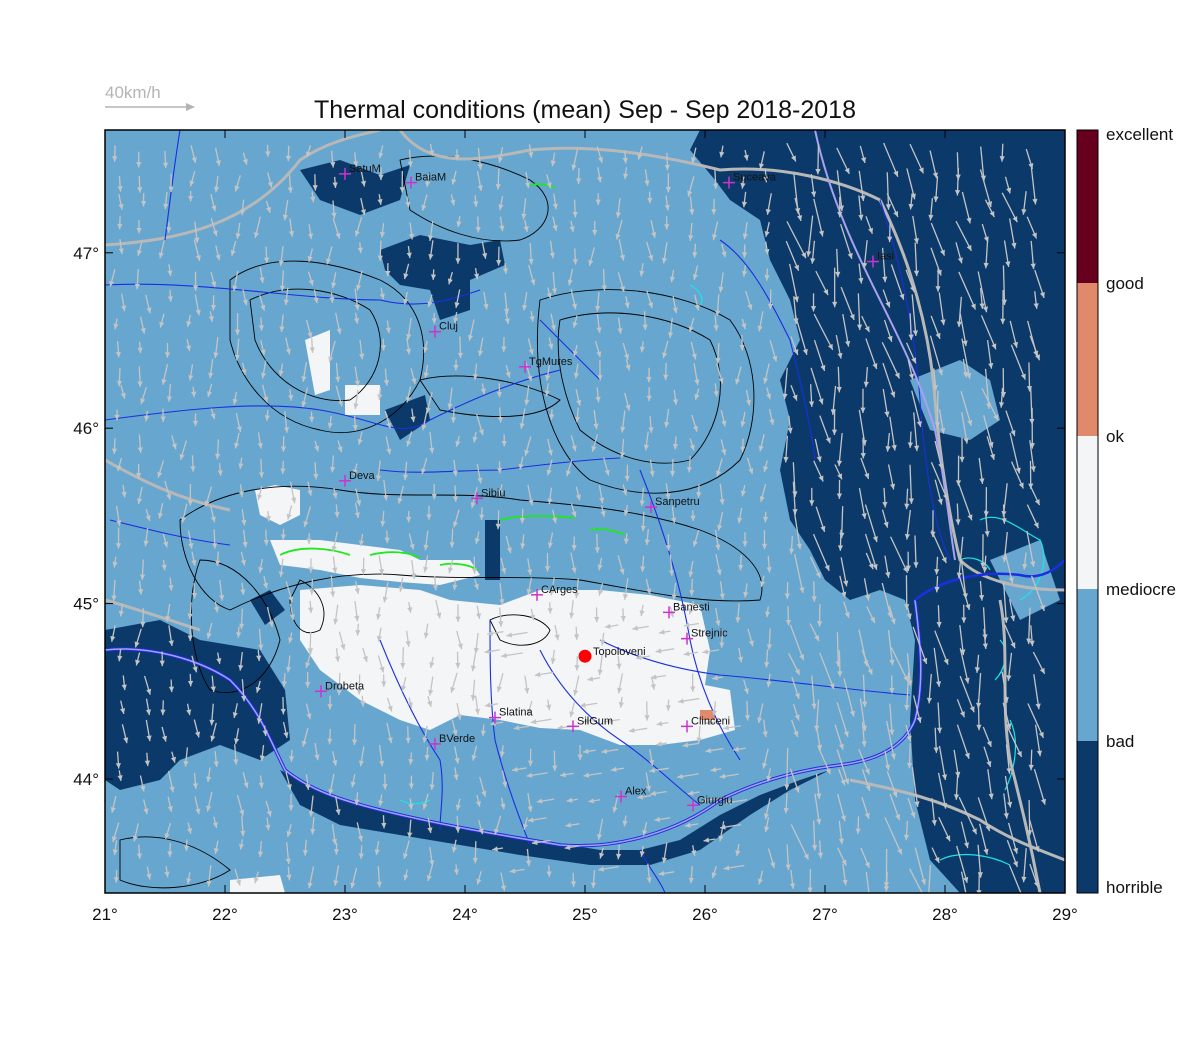  Describe the element at coordinates (691, 607) in the screenshot. I see `city-label: Banesti` at that location.